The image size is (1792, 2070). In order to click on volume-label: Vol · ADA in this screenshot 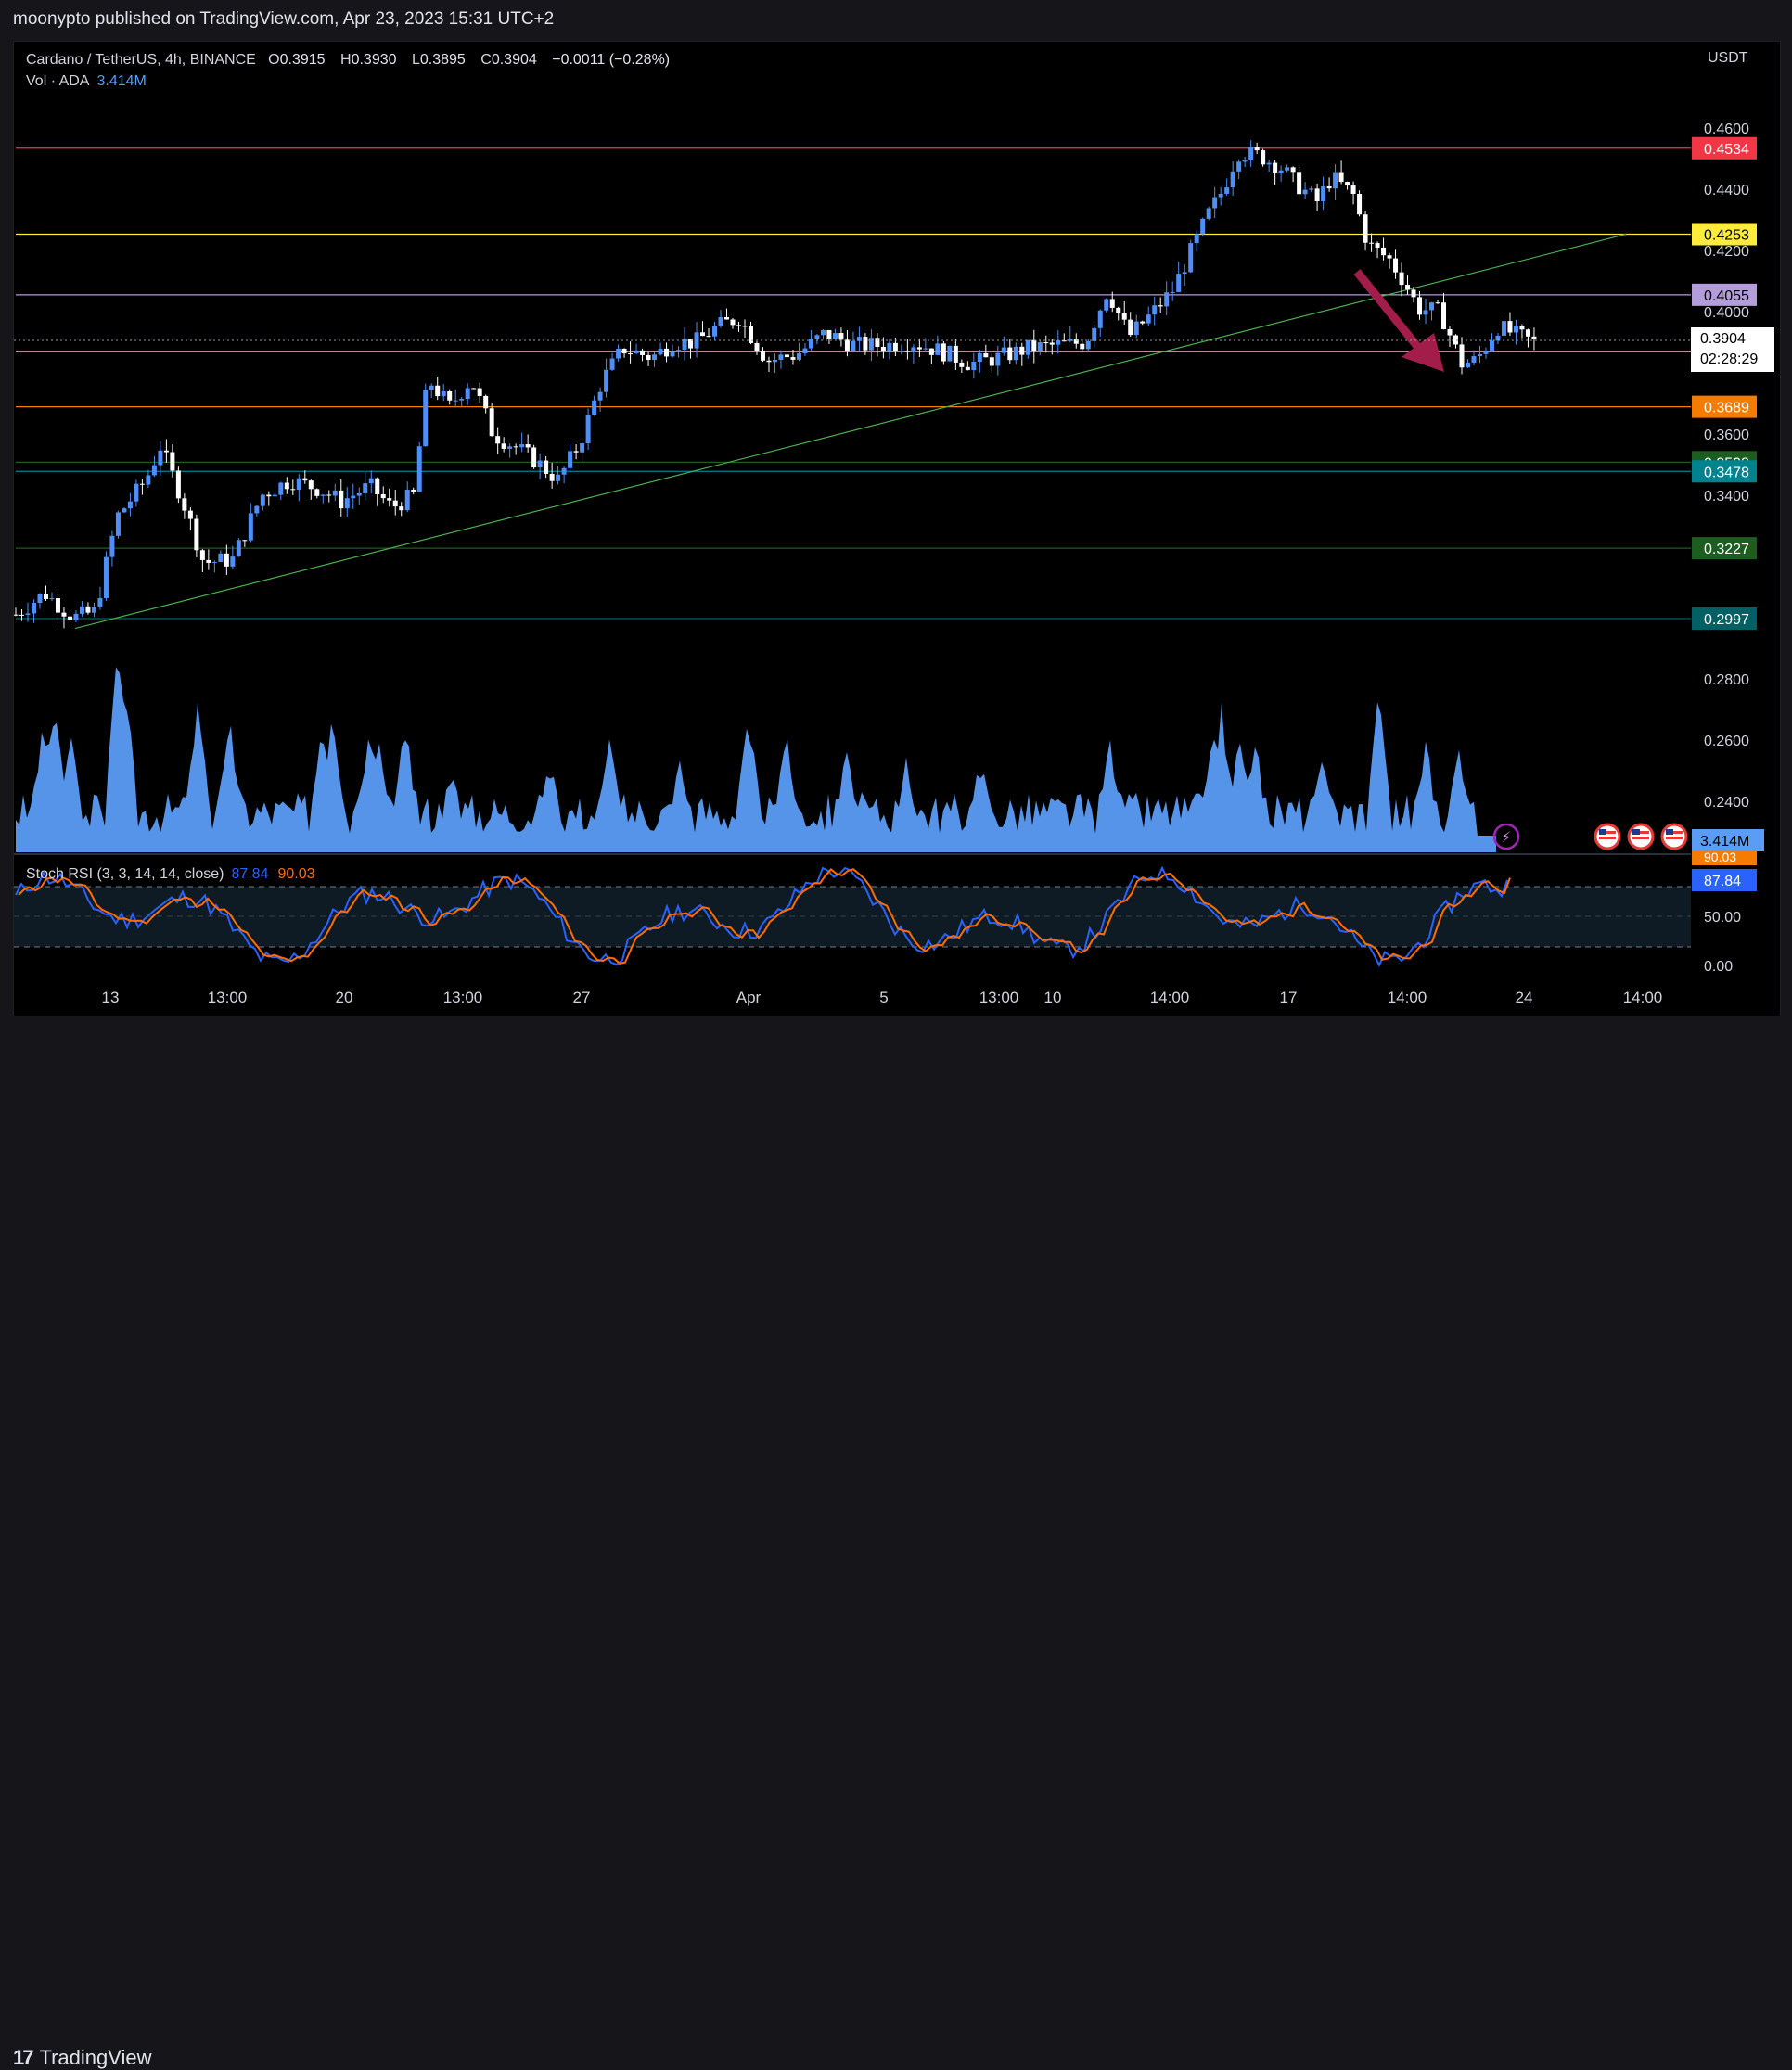, I will do `click(58, 81)`.